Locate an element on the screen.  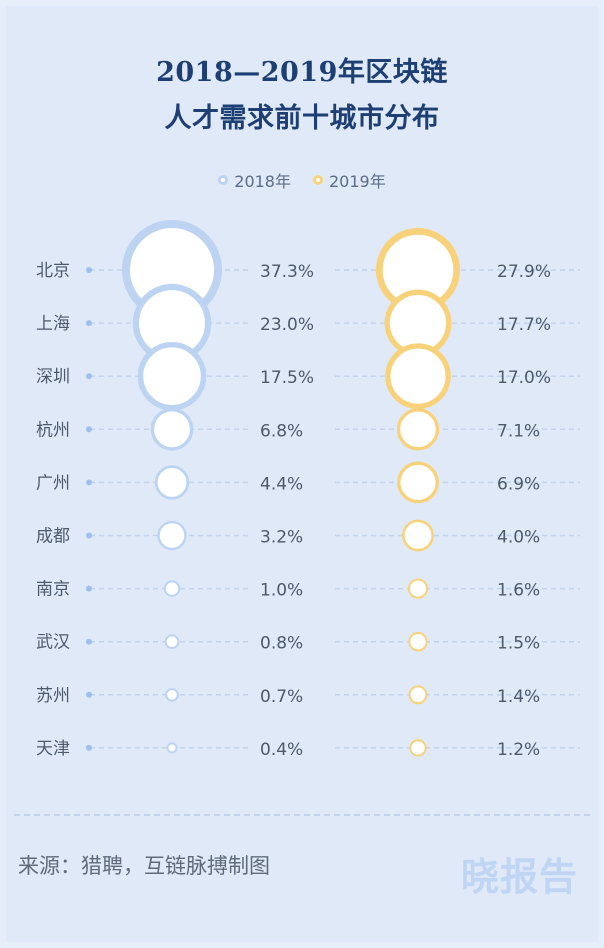
chart-title-line-2: 人才需求前十城市分布 is located at coordinates (302, 118).